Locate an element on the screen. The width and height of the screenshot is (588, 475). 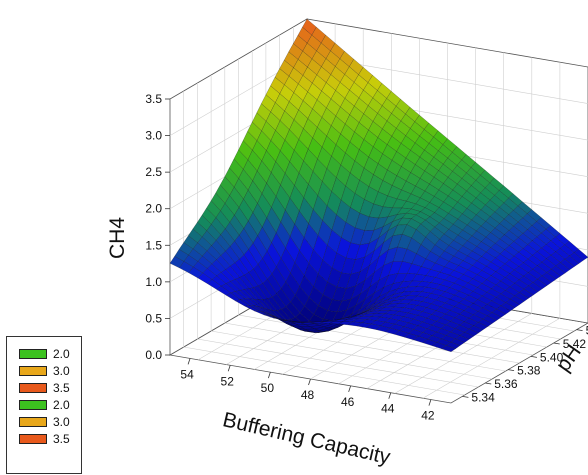
x-tick-label: 54 is located at coordinates (187, 374).